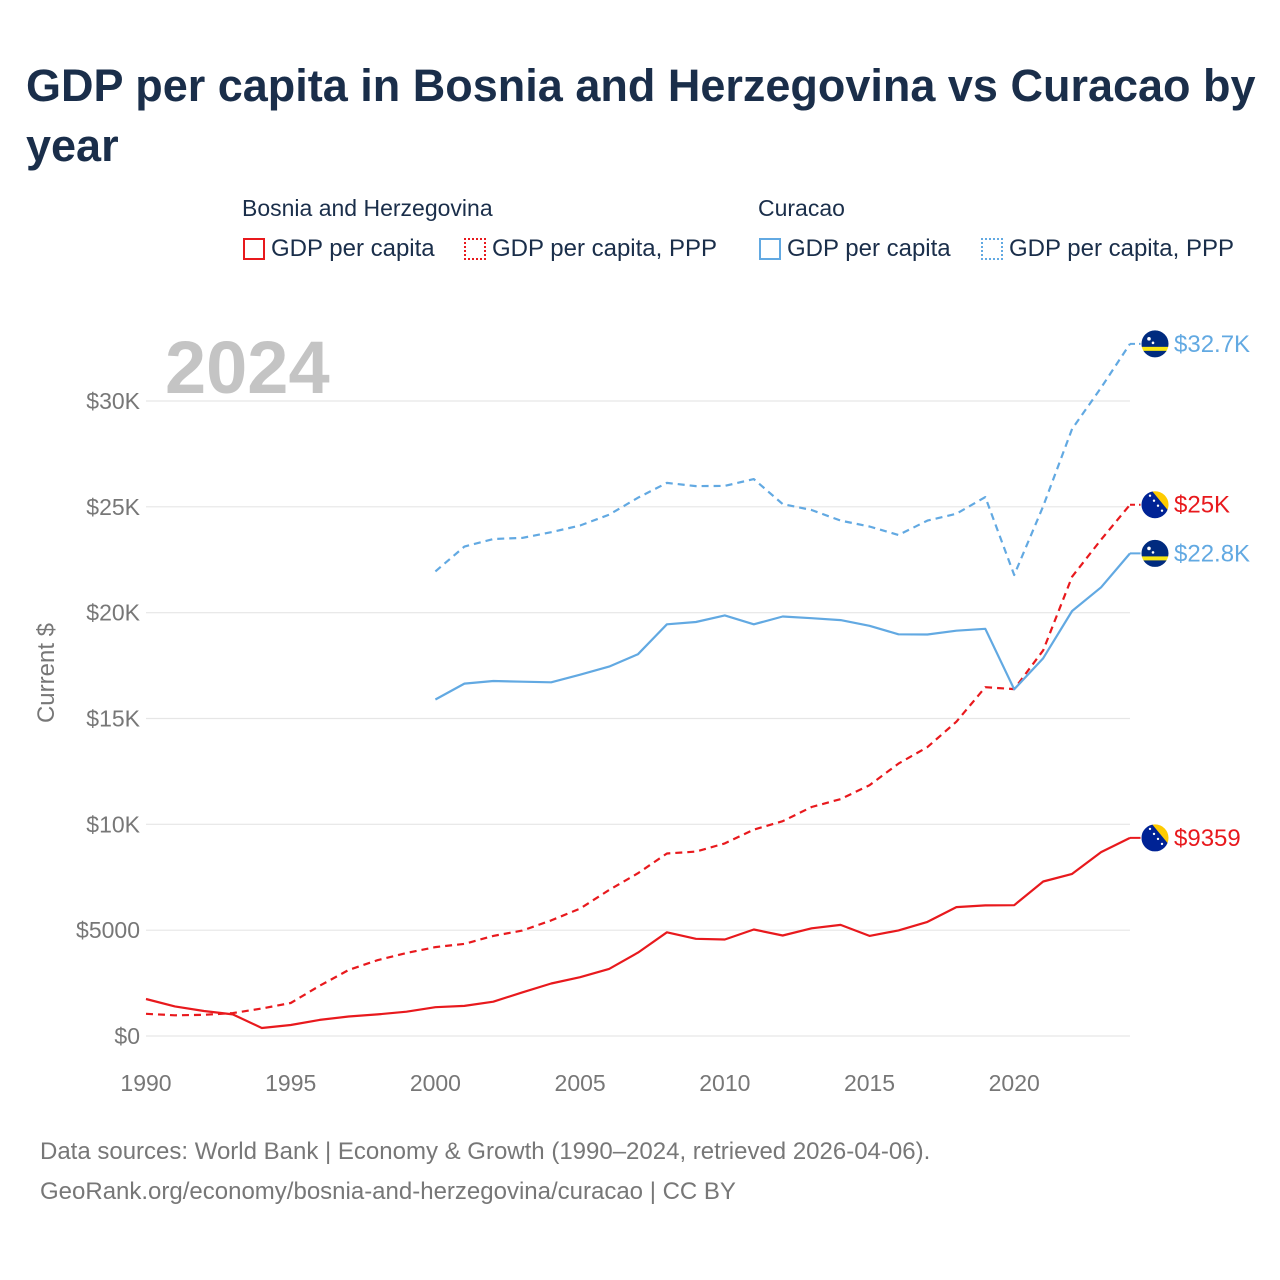 The height and width of the screenshot is (1280, 1280). What do you see at coordinates (1202, 505) in the screenshot?
I see `end-value-label: $25K` at bounding box center [1202, 505].